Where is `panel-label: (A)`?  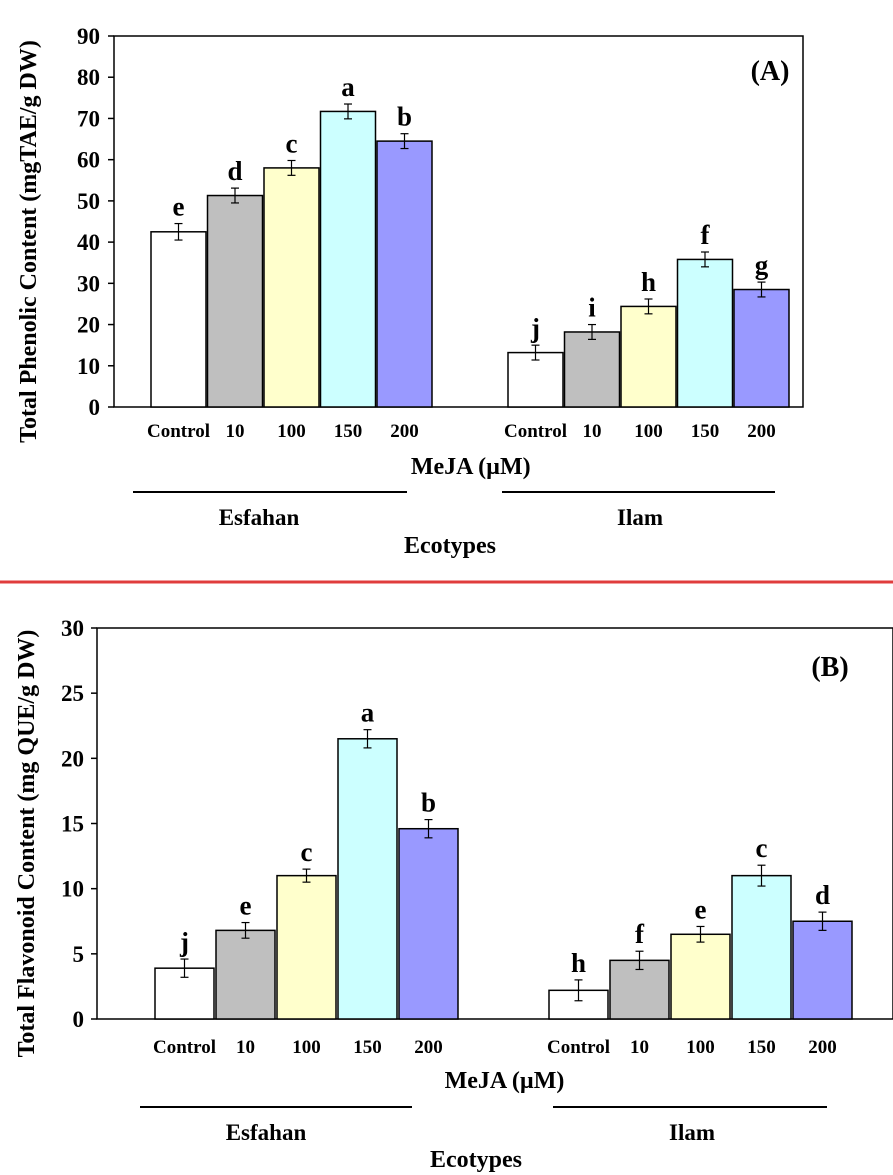 panel-label: (A) is located at coordinates (770, 71).